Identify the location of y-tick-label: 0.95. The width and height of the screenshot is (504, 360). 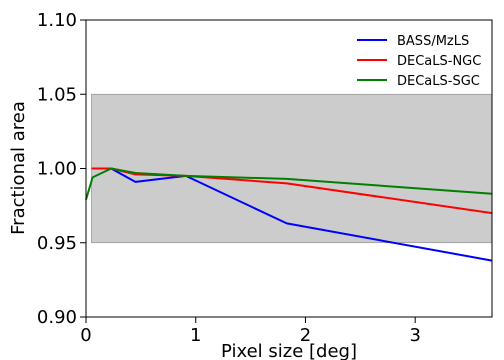
(57, 243).